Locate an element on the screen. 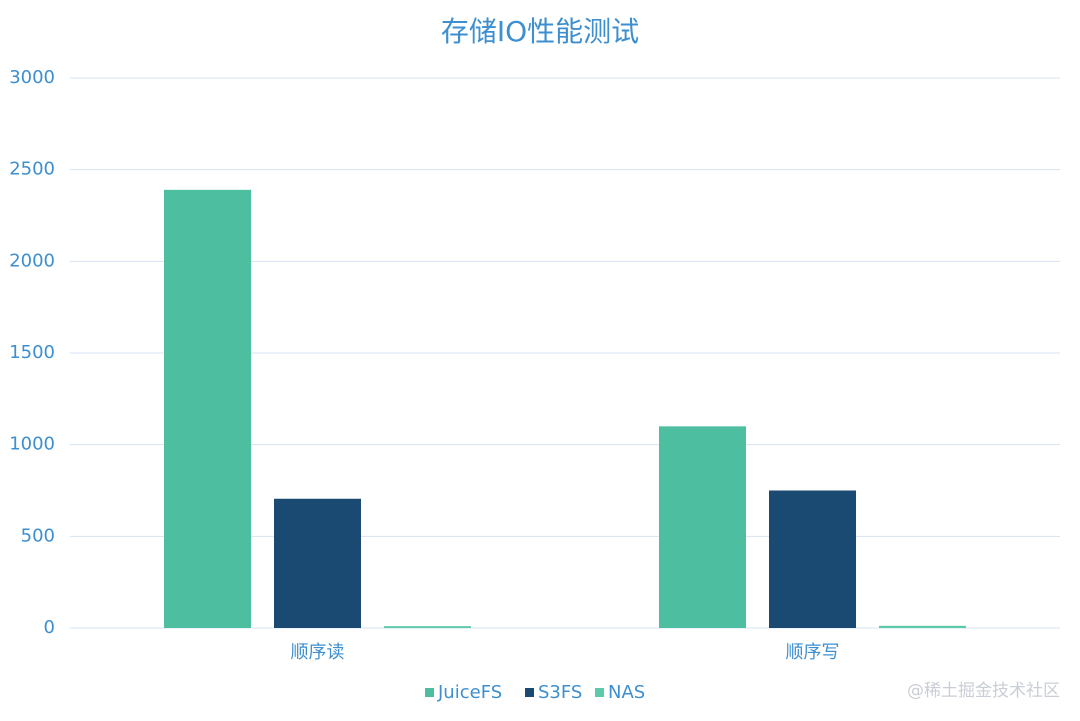 The height and width of the screenshot is (721, 1080). x-tick-label: 顺序写 is located at coordinates (813, 652).